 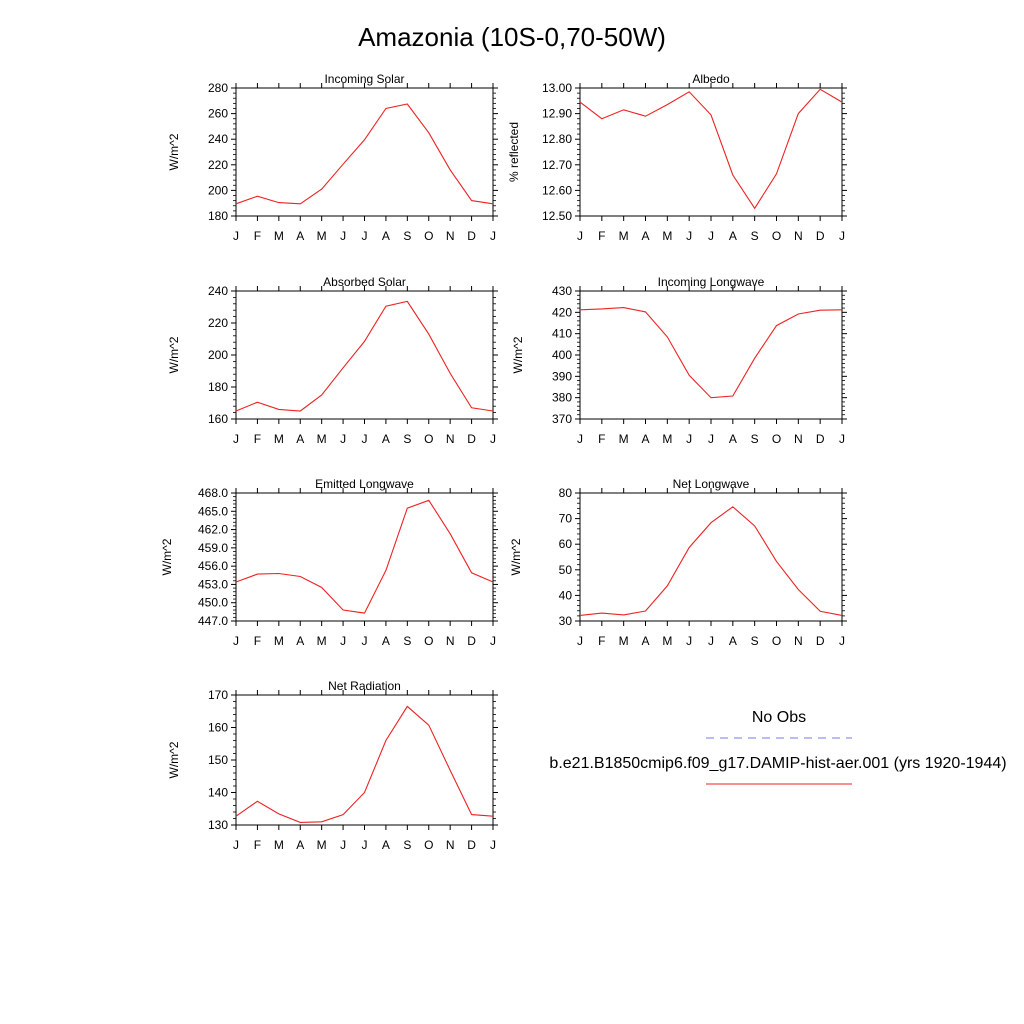 I want to click on y-tick-label: 390, so click(x=562, y=376).